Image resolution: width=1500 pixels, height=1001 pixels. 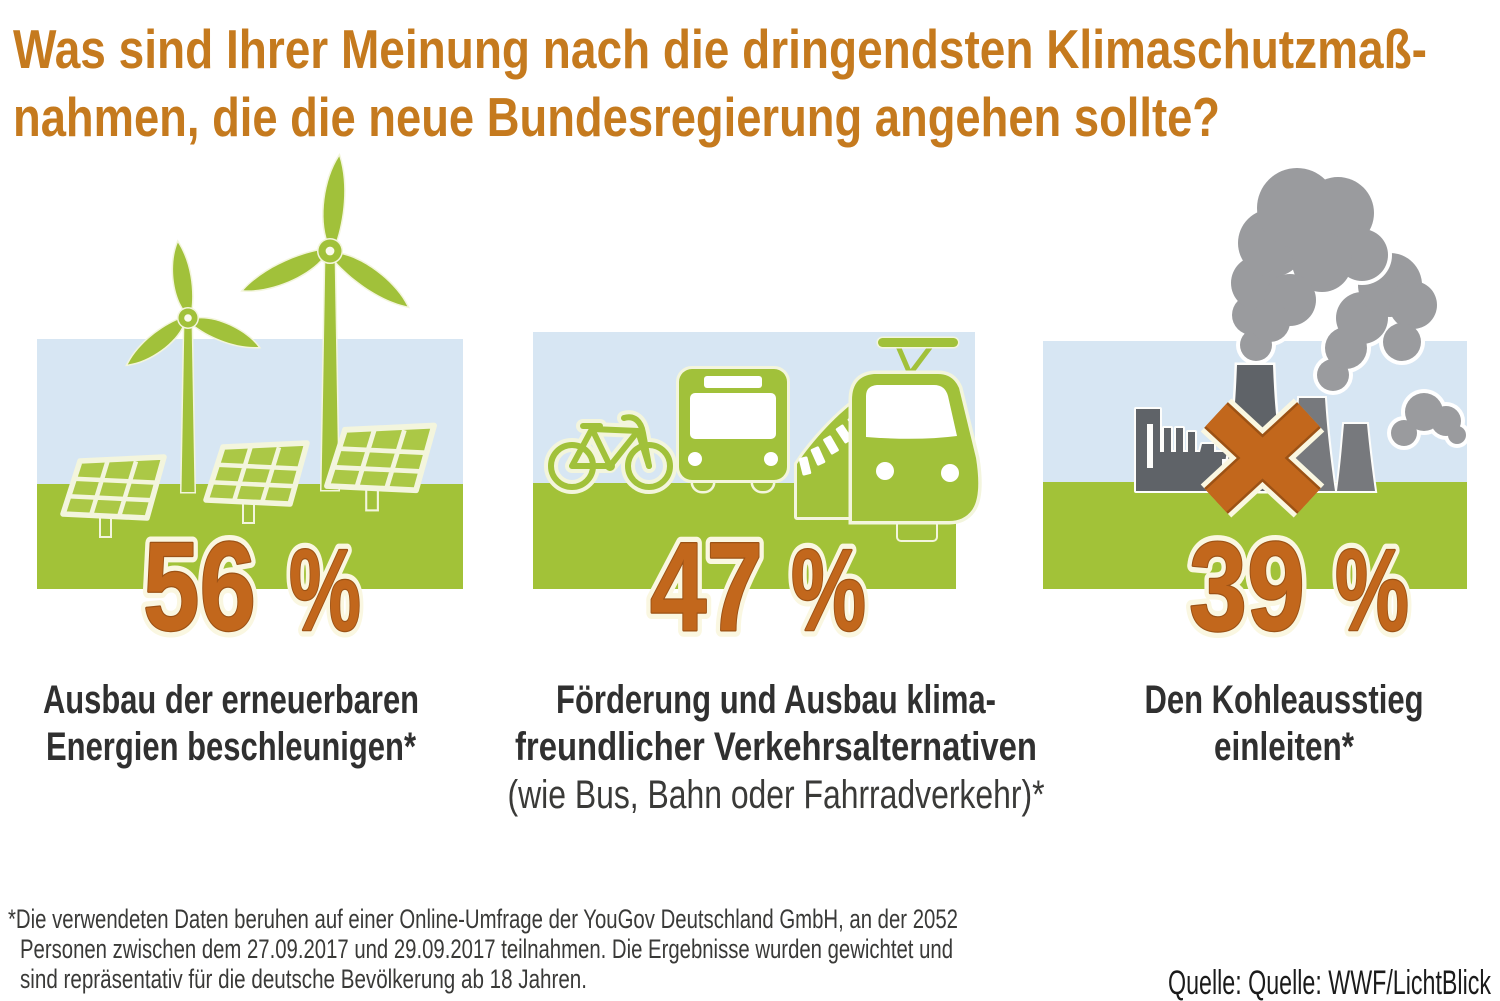 I want to click on smoke-cloud-large, so click(x=1309, y=264).